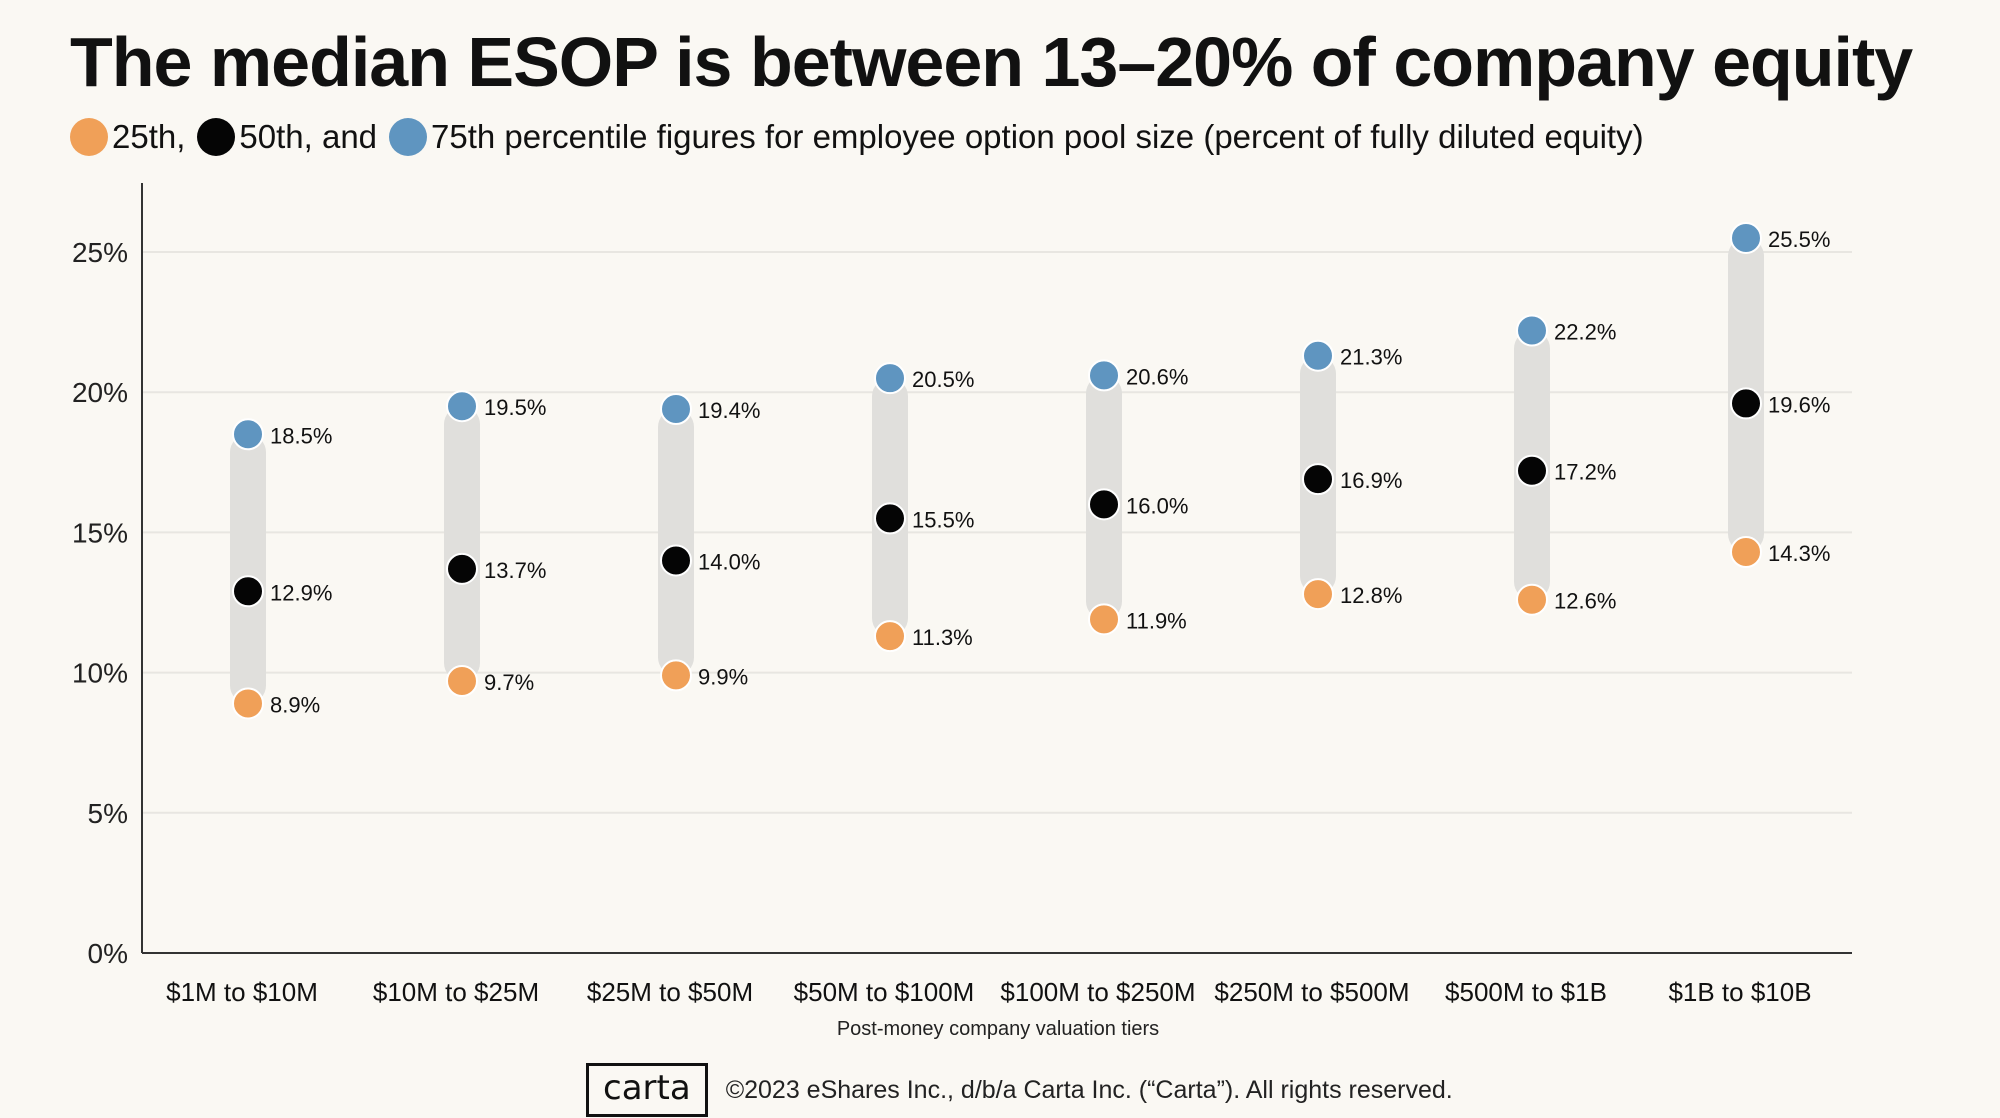  Describe the element at coordinates (149, 136) in the screenshot. I see `legend-label-25th: 25th,` at that location.